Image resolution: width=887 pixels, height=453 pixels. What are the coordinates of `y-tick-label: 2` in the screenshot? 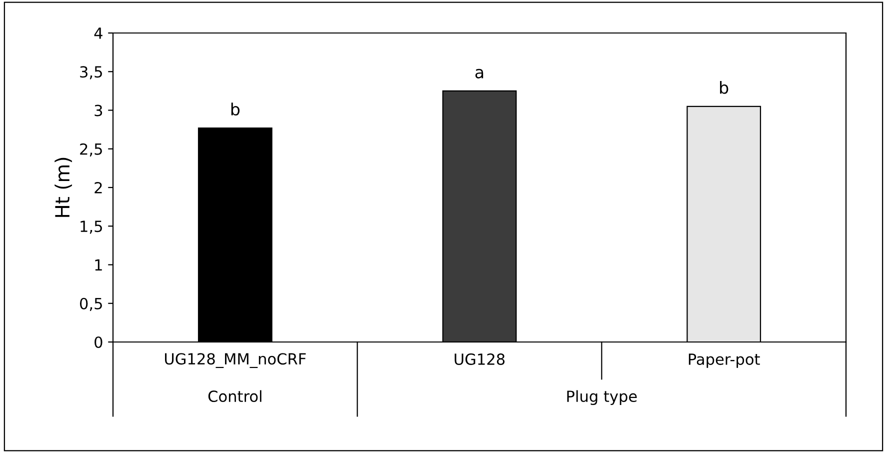 It's located at (98, 188).